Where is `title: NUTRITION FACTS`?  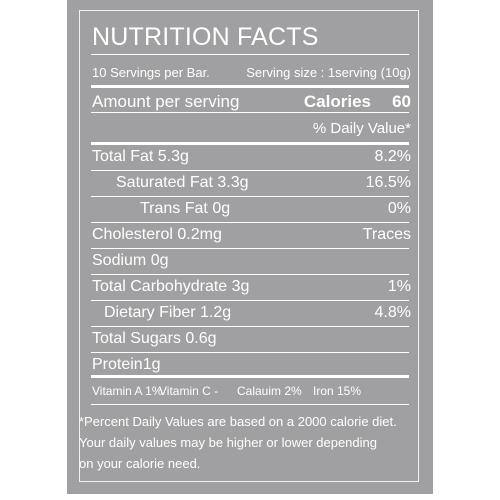
title: NUTRITION FACTS is located at coordinates (205, 36).